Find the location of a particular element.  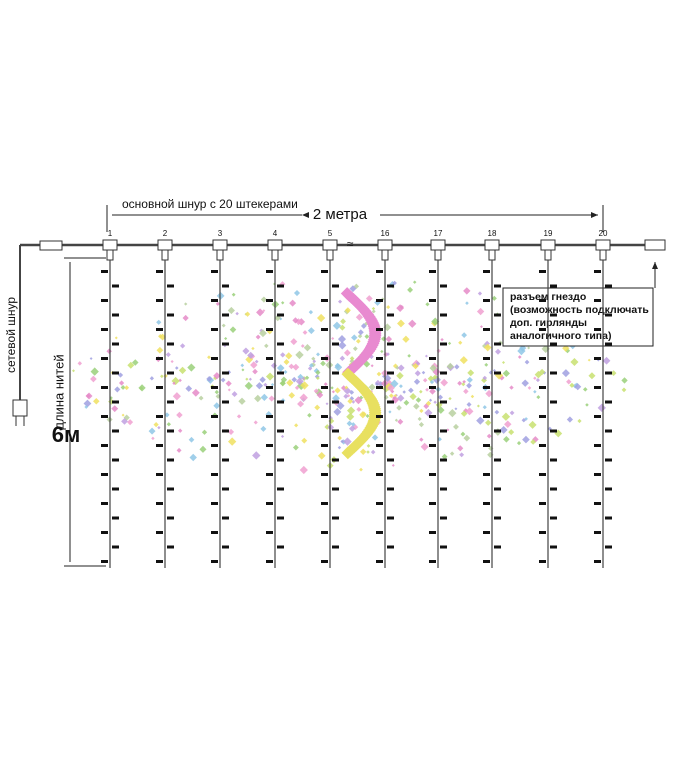

tee-connector is located at coordinates (492, 245).